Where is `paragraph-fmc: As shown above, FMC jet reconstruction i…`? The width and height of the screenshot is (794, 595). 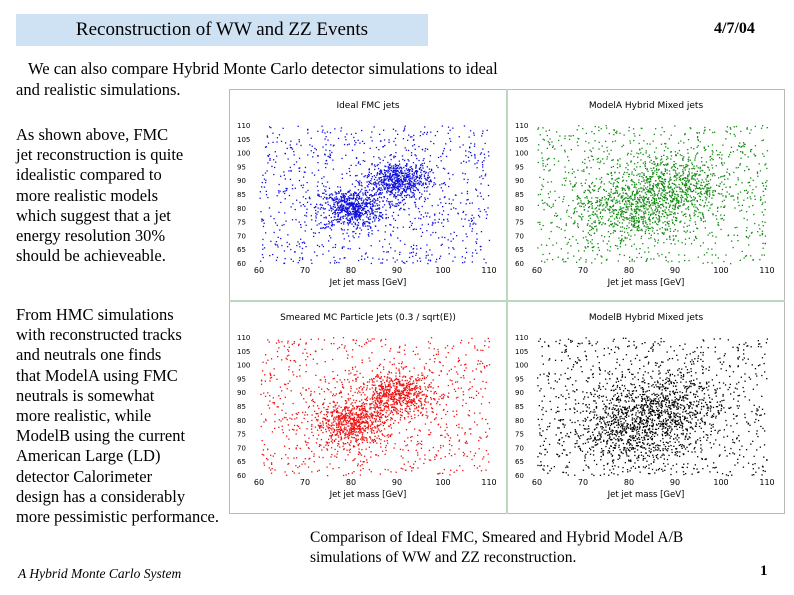 paragraph-fmc: As shown above, FMC jet reconstruction i… is located at coordinates (121, 195).